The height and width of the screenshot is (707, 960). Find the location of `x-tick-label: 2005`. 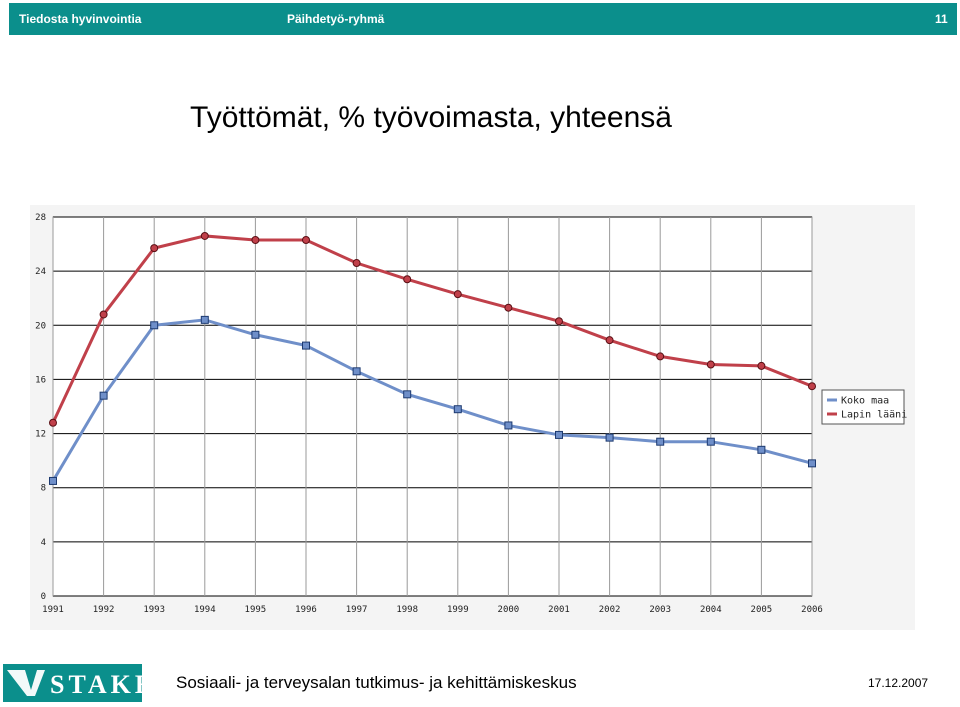

x-tick-label: 2005 is located at coordinates (762, 610).